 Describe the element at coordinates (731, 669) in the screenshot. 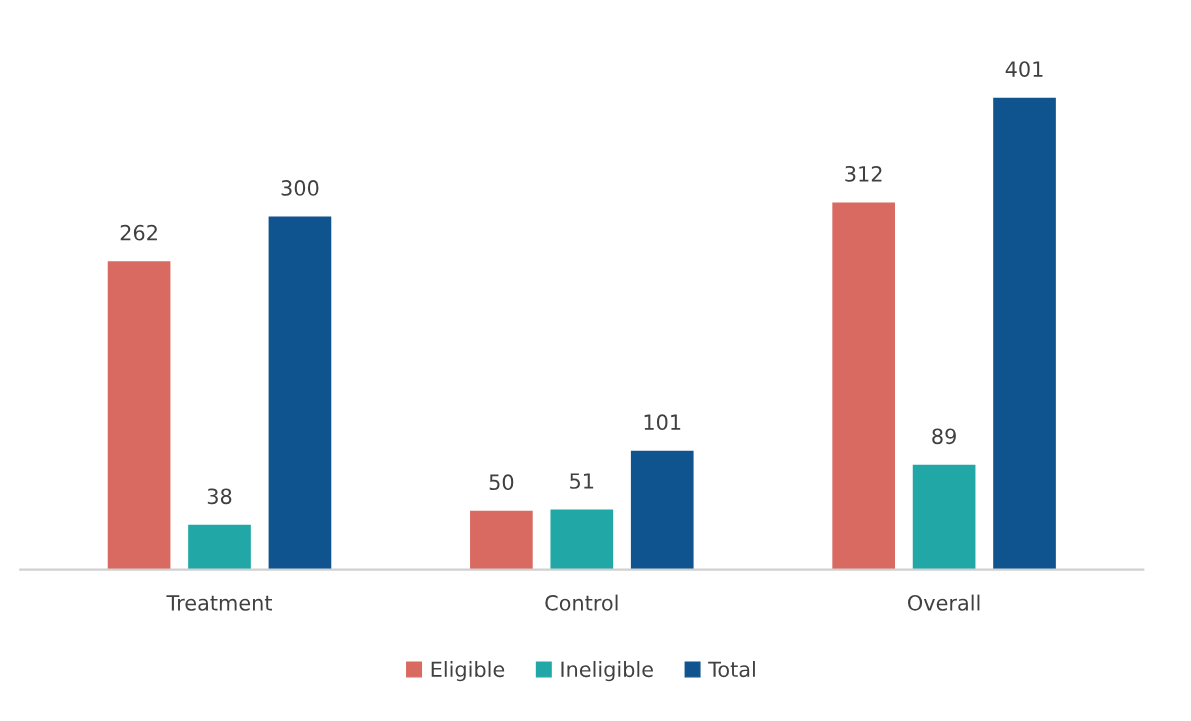

I see `legend-label: Total` at that location.